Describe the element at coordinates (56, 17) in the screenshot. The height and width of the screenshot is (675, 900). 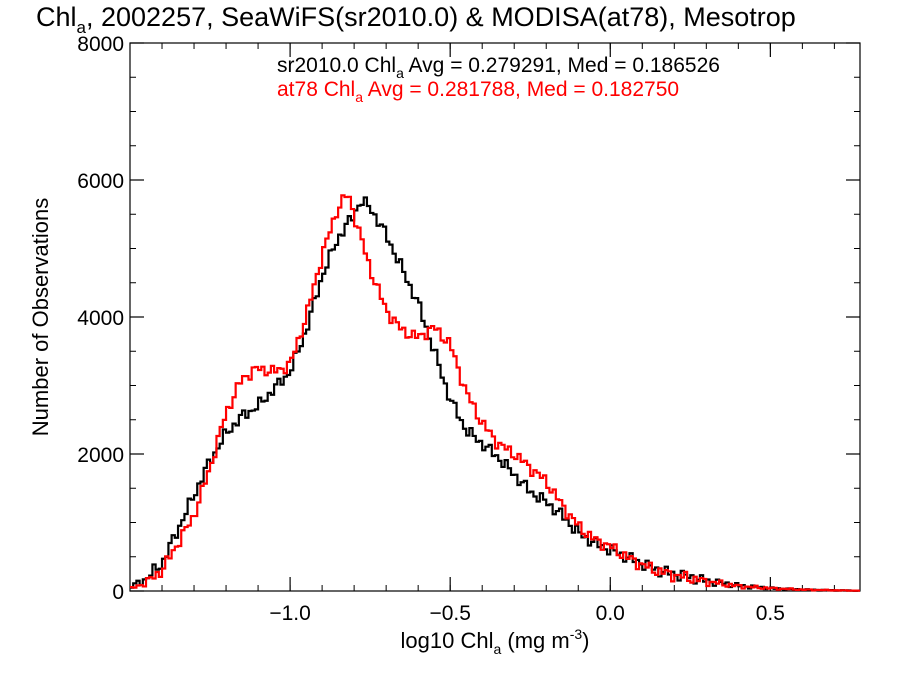
I see `chart-title-main: Chl` at that location.